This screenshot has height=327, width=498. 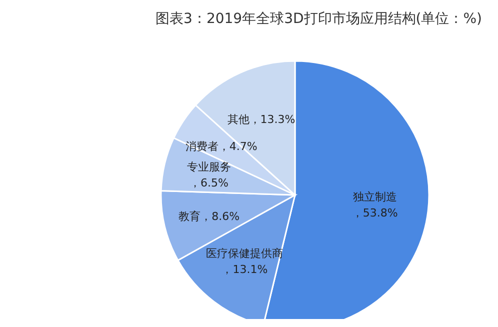 I want to click on slice-label: 专业服务, so click(x=209, y=167).